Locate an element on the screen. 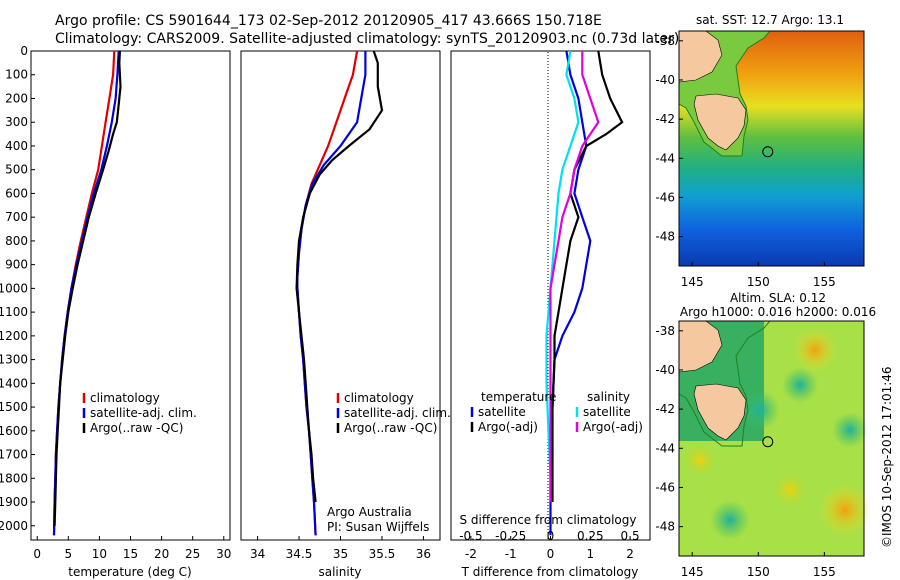 This screenshot has width=900, height=580. sla-tasmania-land is located at coordinates (720, 412).